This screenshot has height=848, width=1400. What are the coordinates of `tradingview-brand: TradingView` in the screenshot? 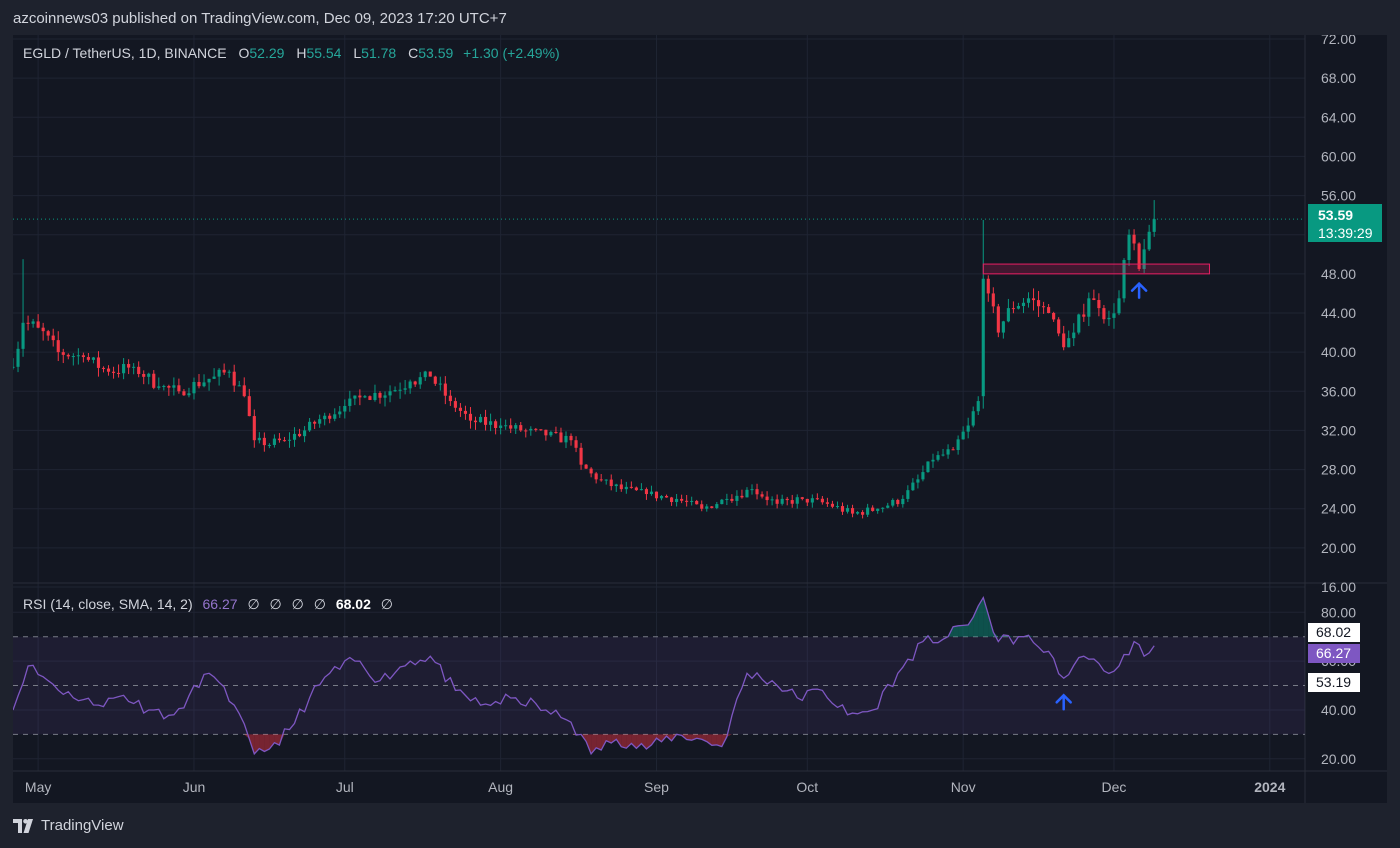 It's located at (68, 825).